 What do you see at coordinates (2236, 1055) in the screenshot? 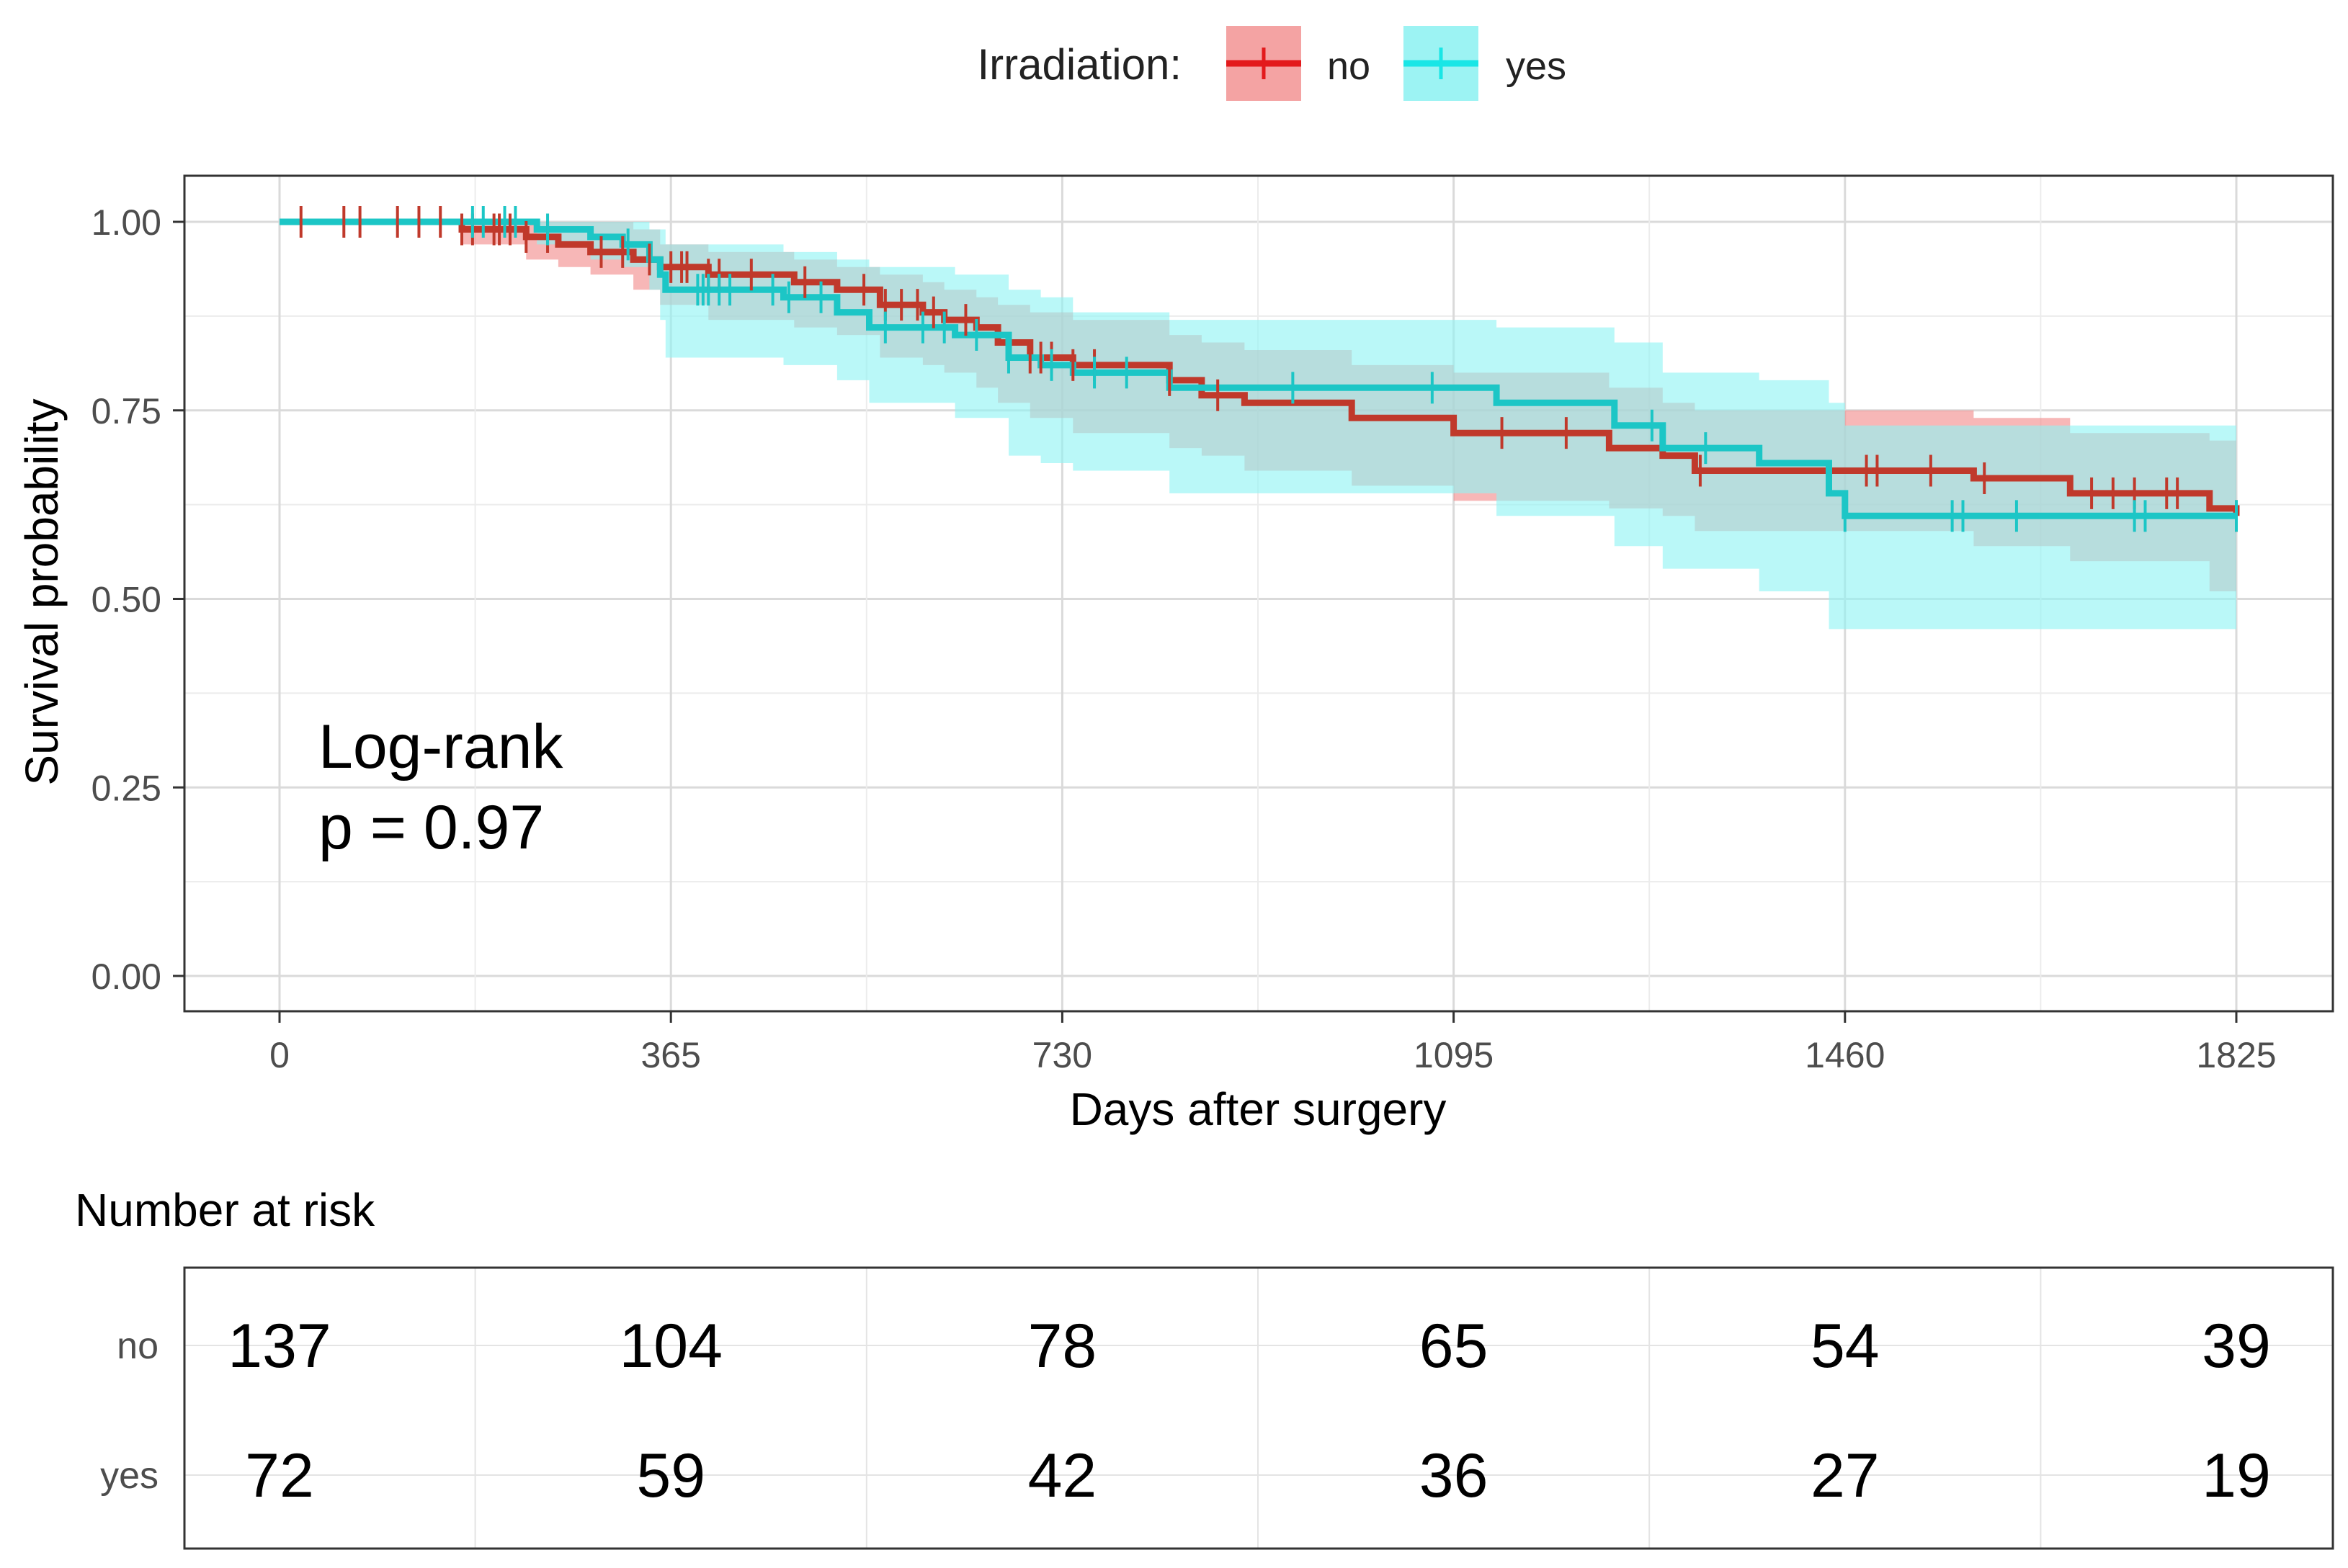
I see `x-tick-label: 1825` at bounding box center [2236, 1055].